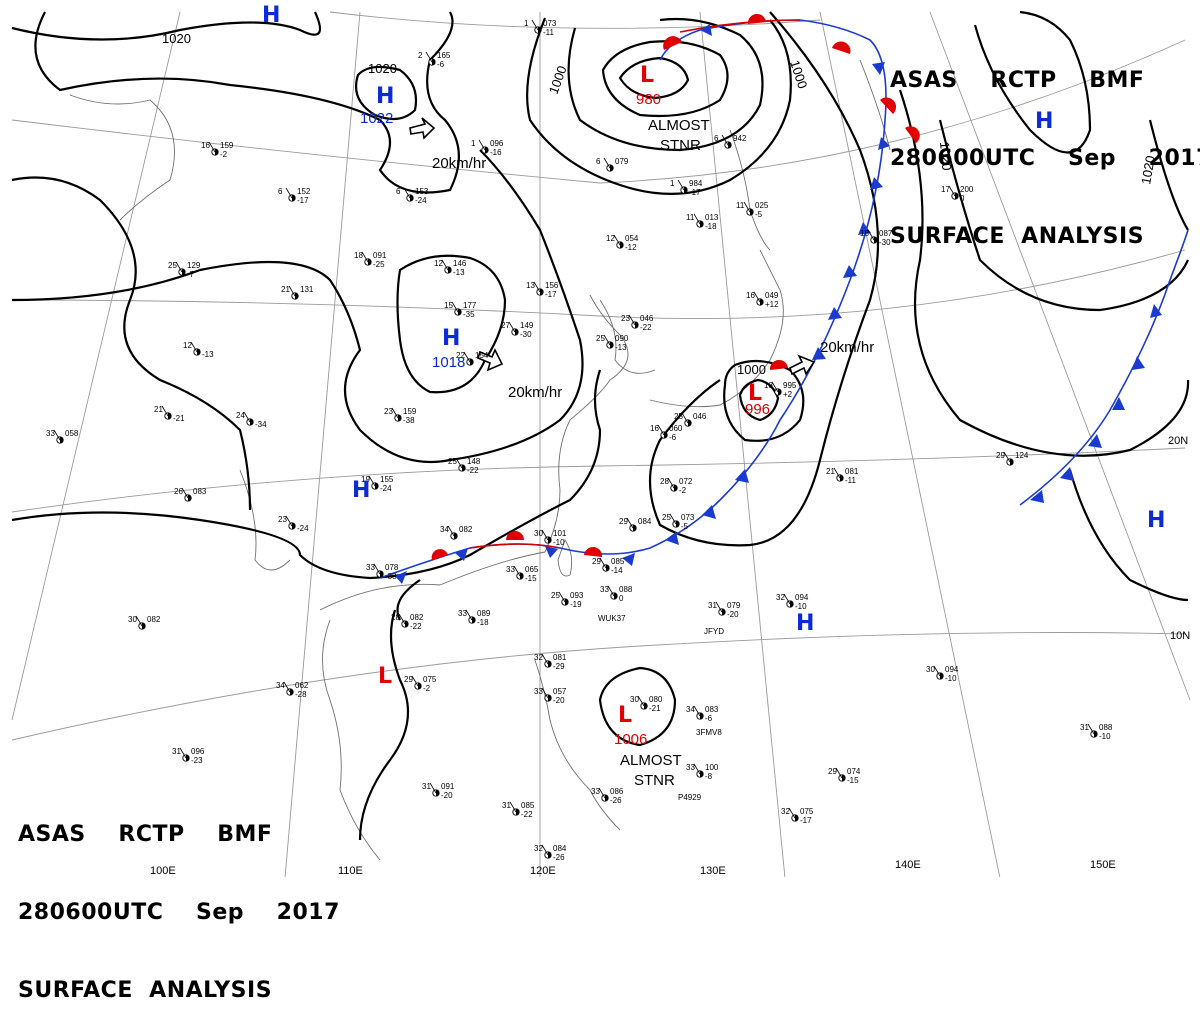 The height and width of the screenshot is (1030, 1200). I want to click on station-plot: 33 078-38, so click(382, 572).